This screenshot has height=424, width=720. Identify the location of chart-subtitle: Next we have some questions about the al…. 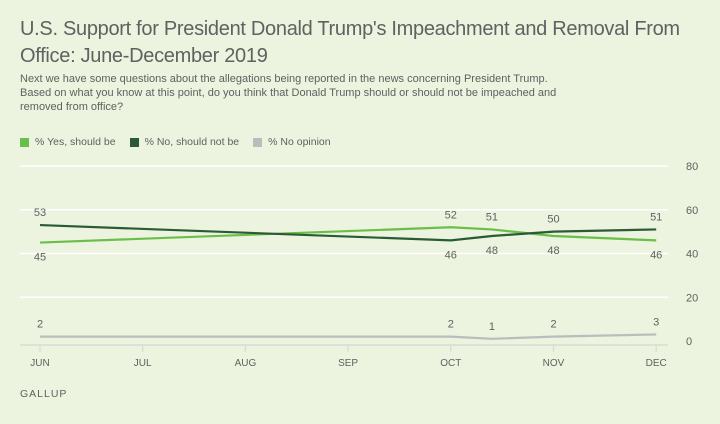
(288, 93).